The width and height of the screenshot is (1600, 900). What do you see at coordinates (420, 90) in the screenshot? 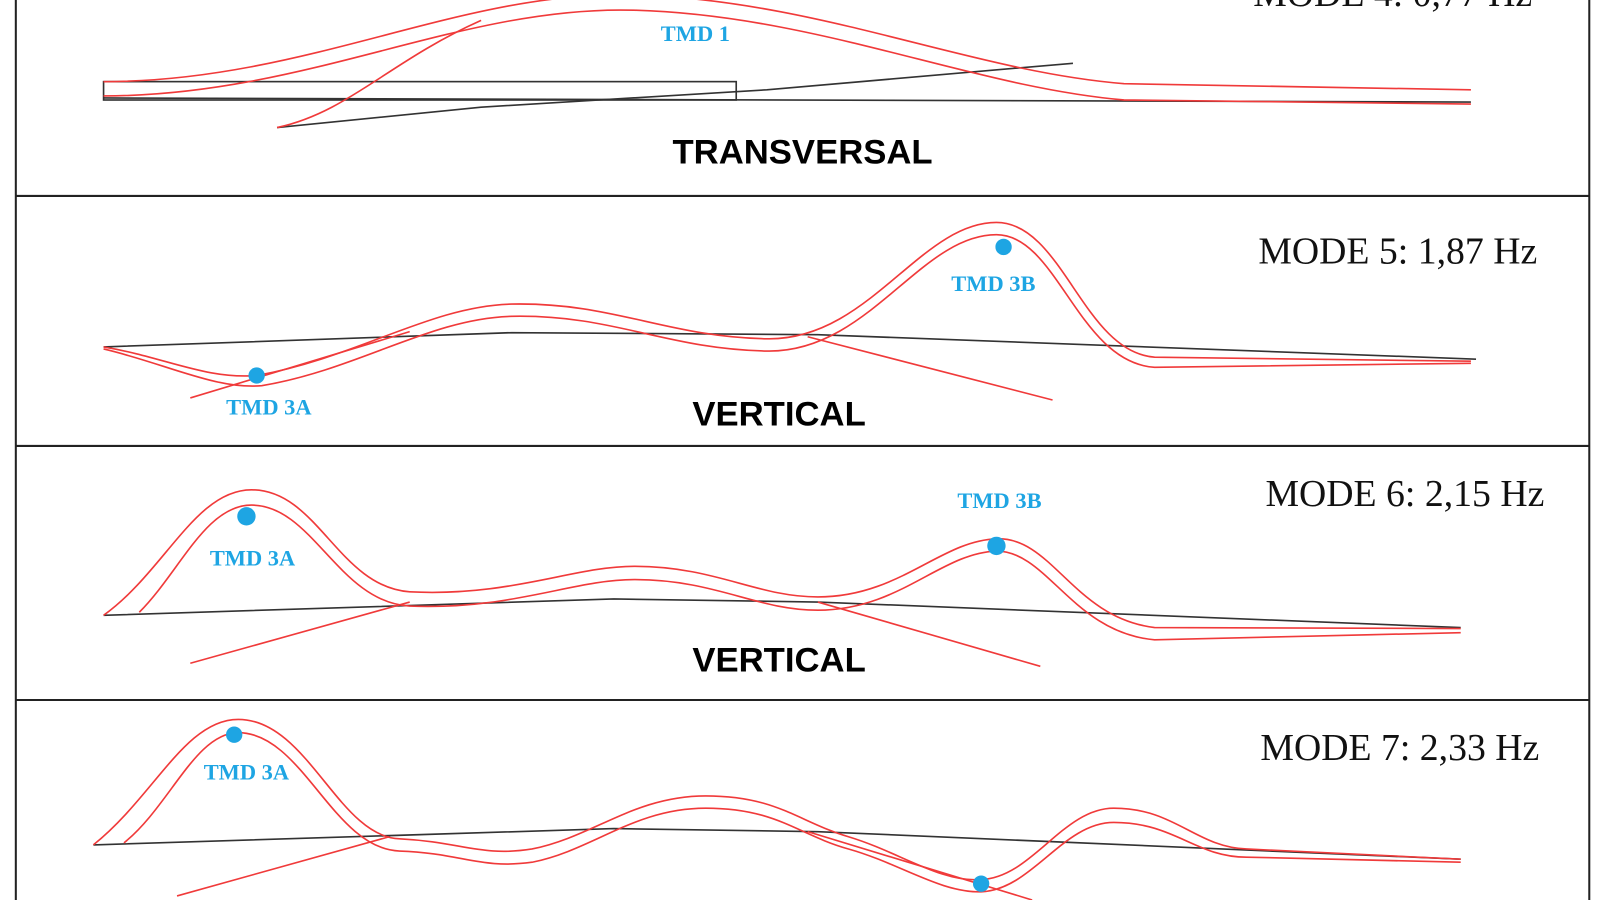
I see `deck-outline` at bounding box center [420, 90].